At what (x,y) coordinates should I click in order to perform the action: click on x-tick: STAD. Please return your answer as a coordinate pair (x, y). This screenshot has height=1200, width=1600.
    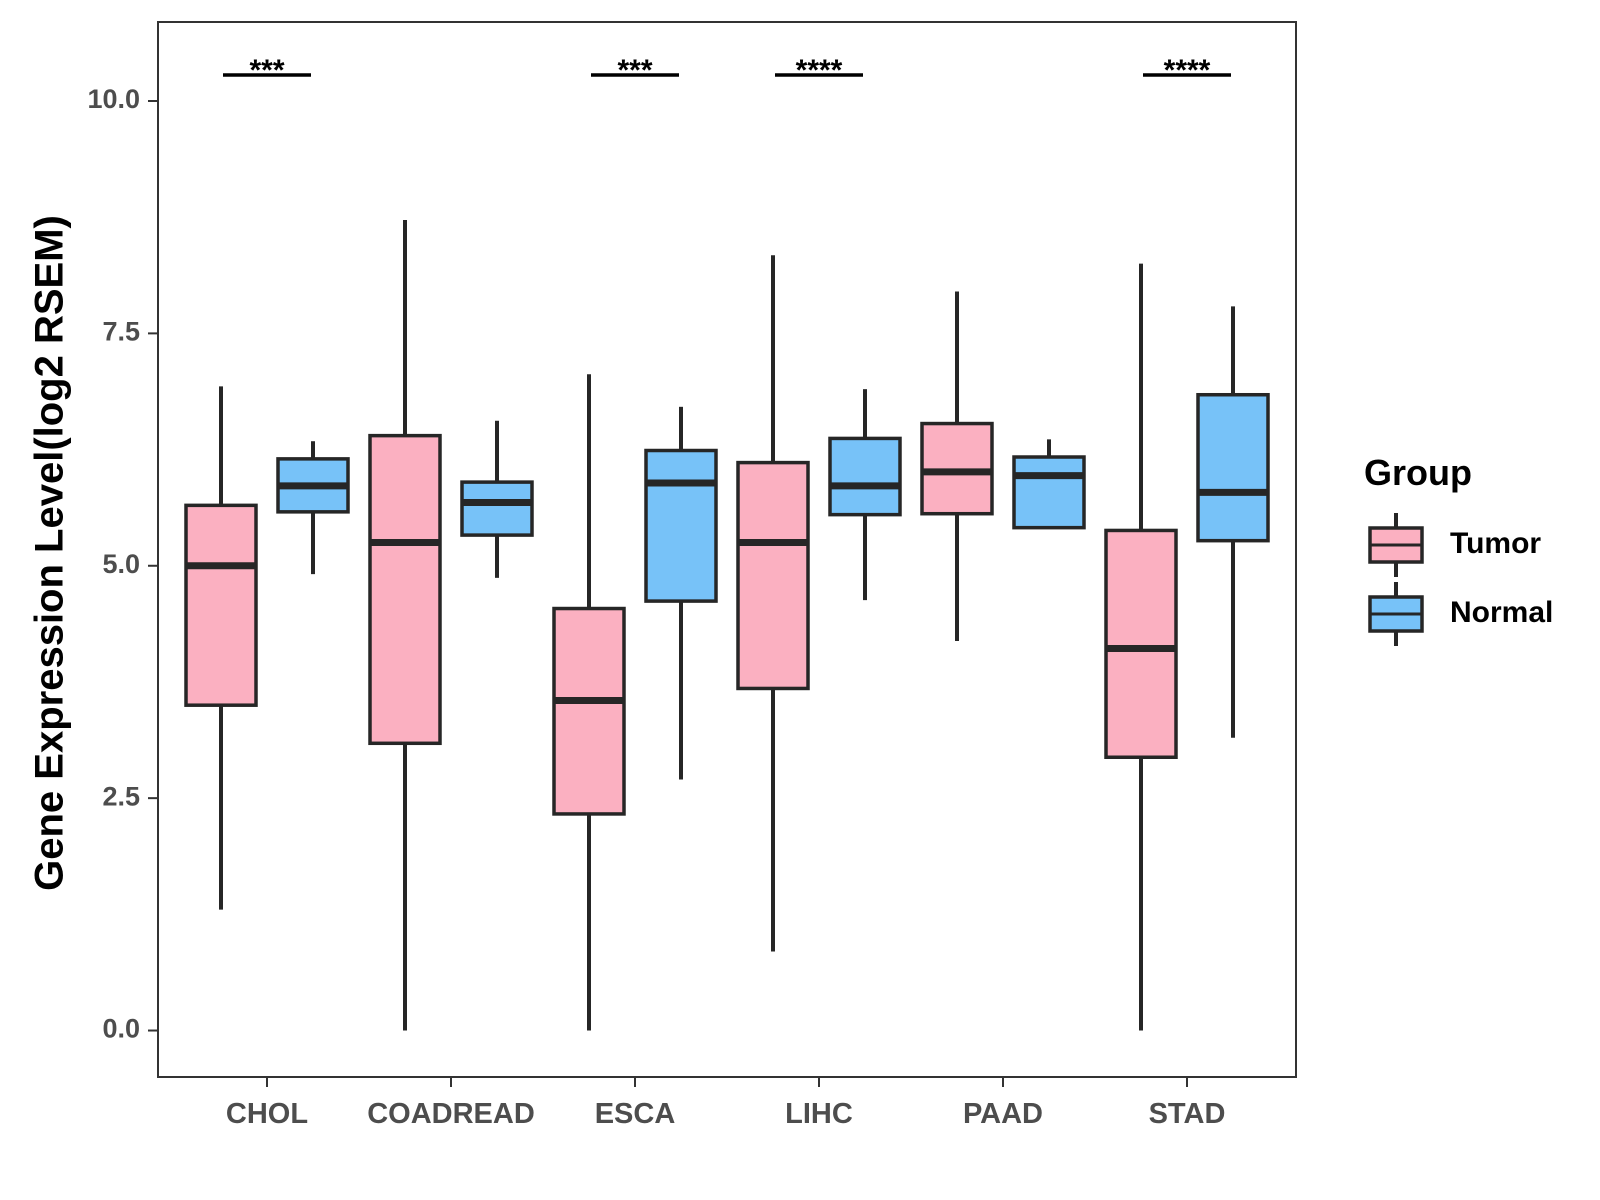
    Looking at the image, I should click on (1187, 1103).